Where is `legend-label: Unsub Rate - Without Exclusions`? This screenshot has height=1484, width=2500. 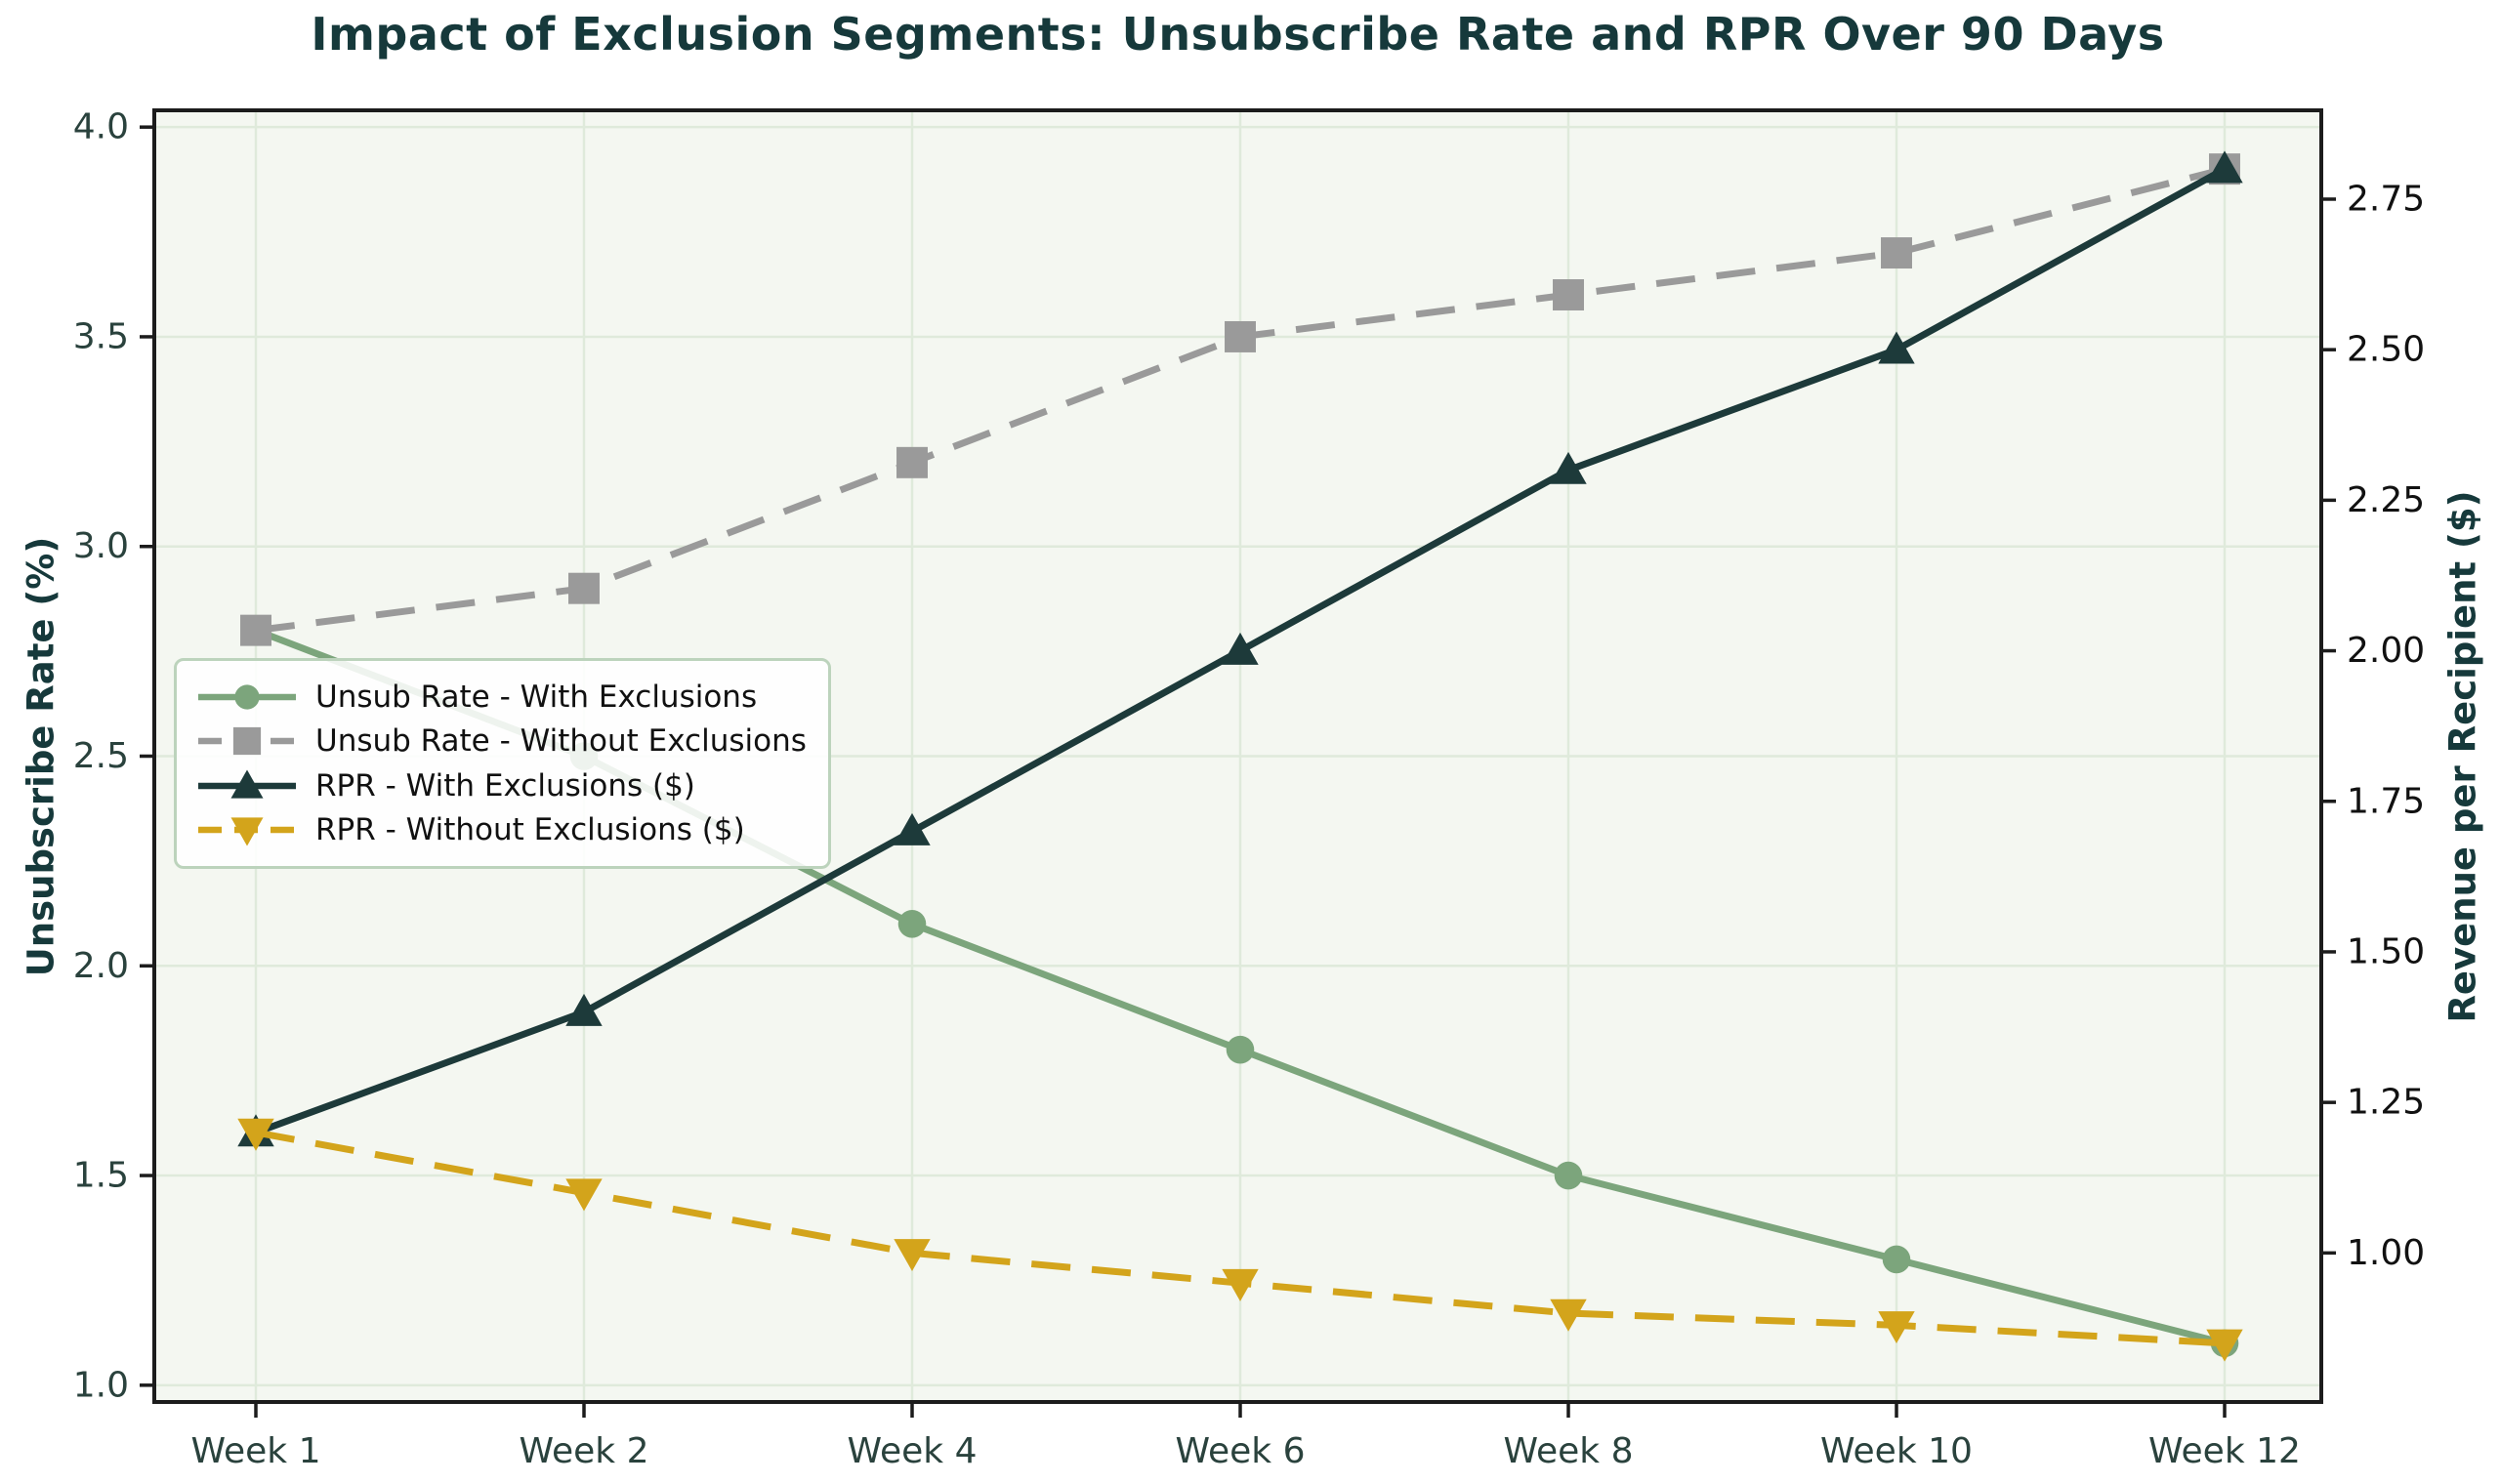
legend-label: Unsub Rate - Without Exclusions is located at coordinates (561, 742).